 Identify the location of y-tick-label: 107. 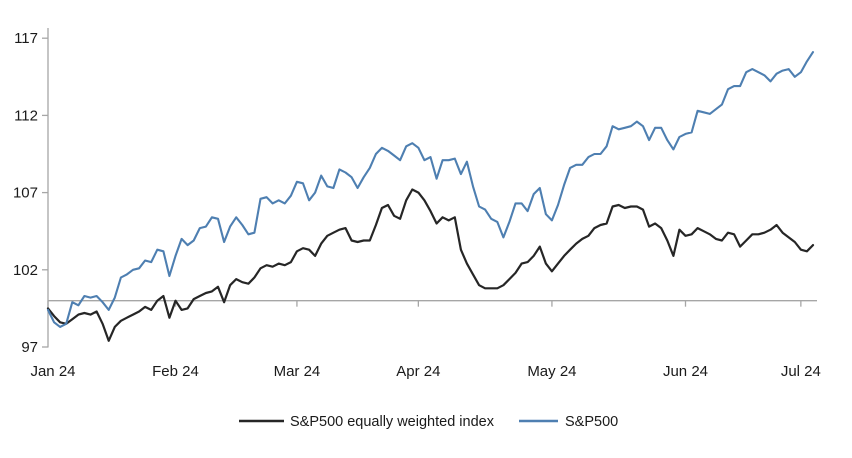
(25, 193).